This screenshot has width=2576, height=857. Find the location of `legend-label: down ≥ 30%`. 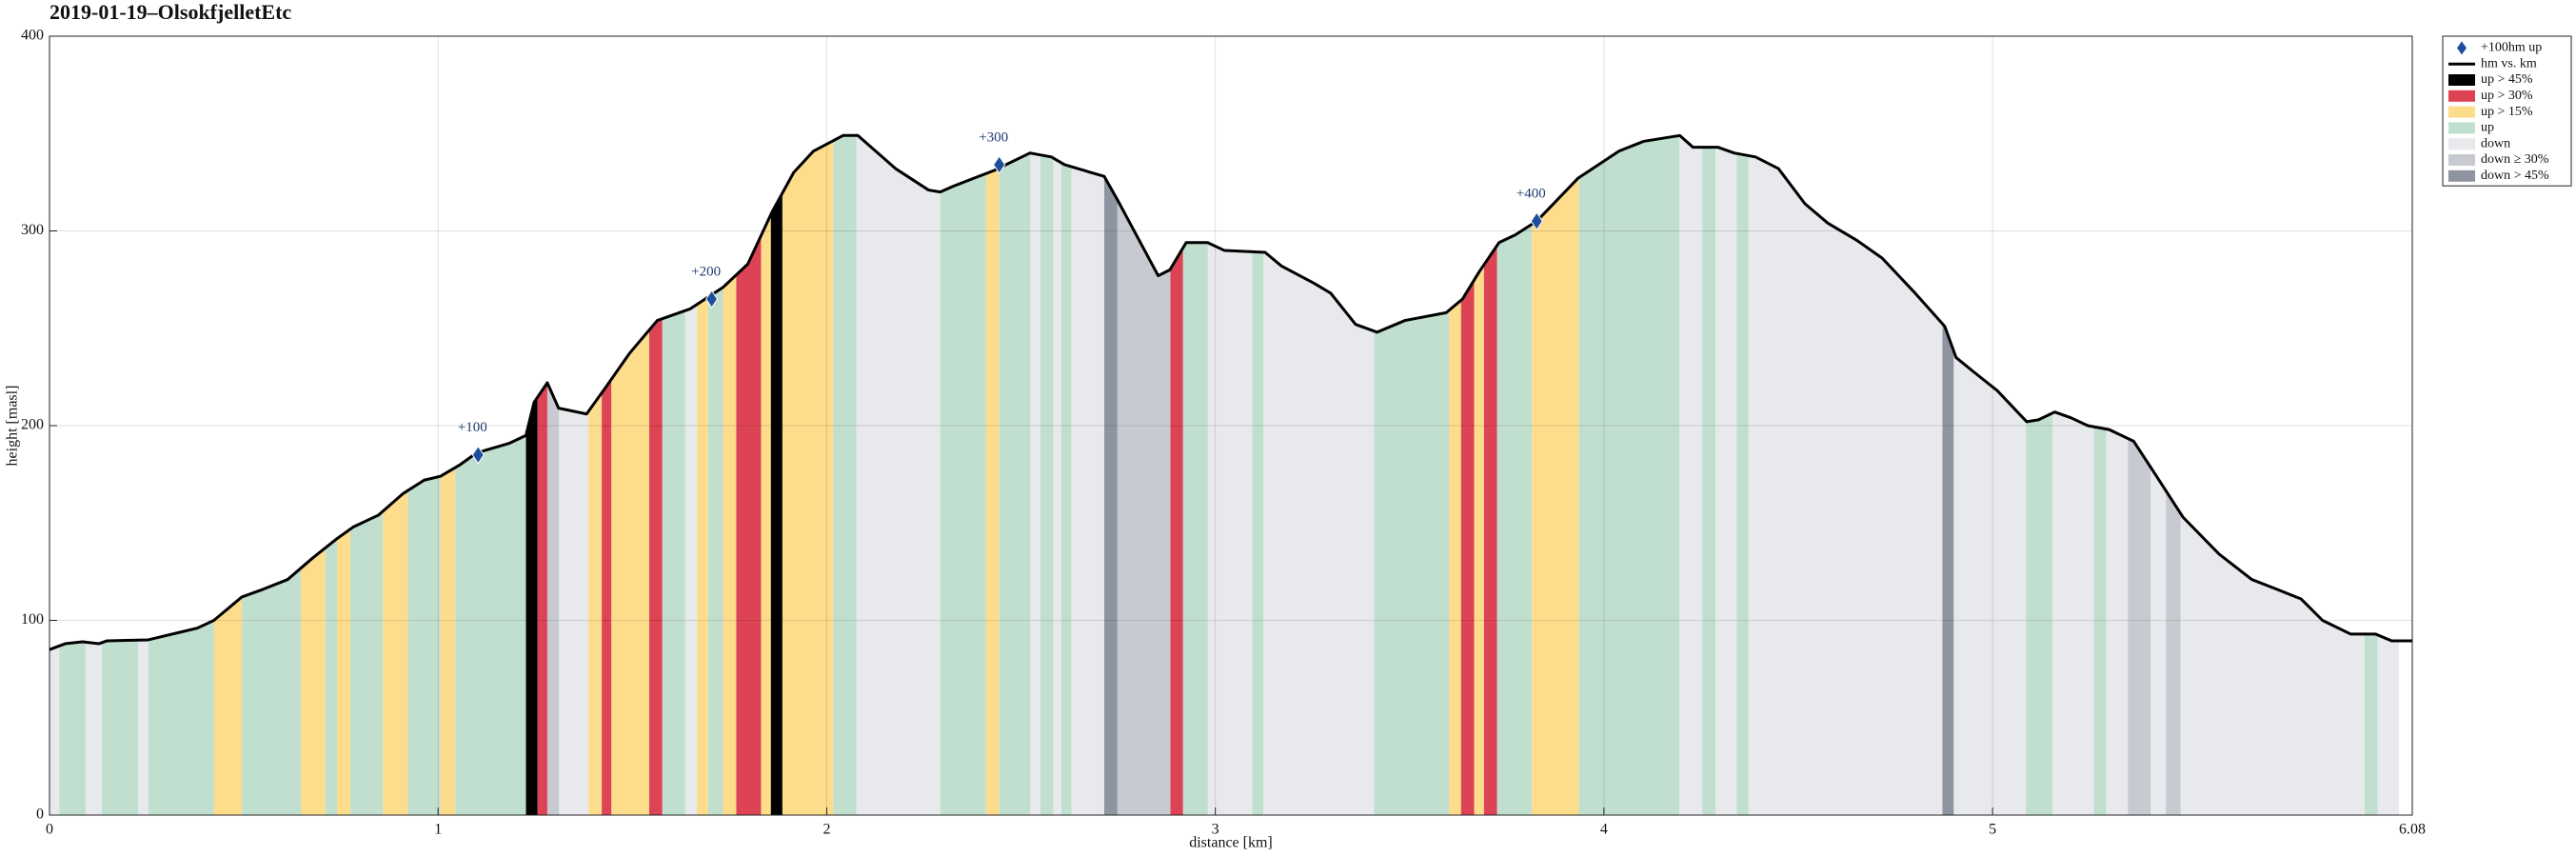

legend-label: down ≥ 30% is located at coordinates (2515, 159).